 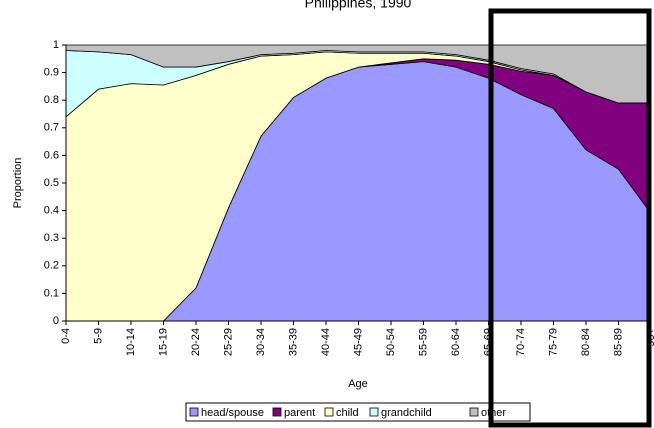 I want to click on legend-label: parent, so click(x=299, y=413).